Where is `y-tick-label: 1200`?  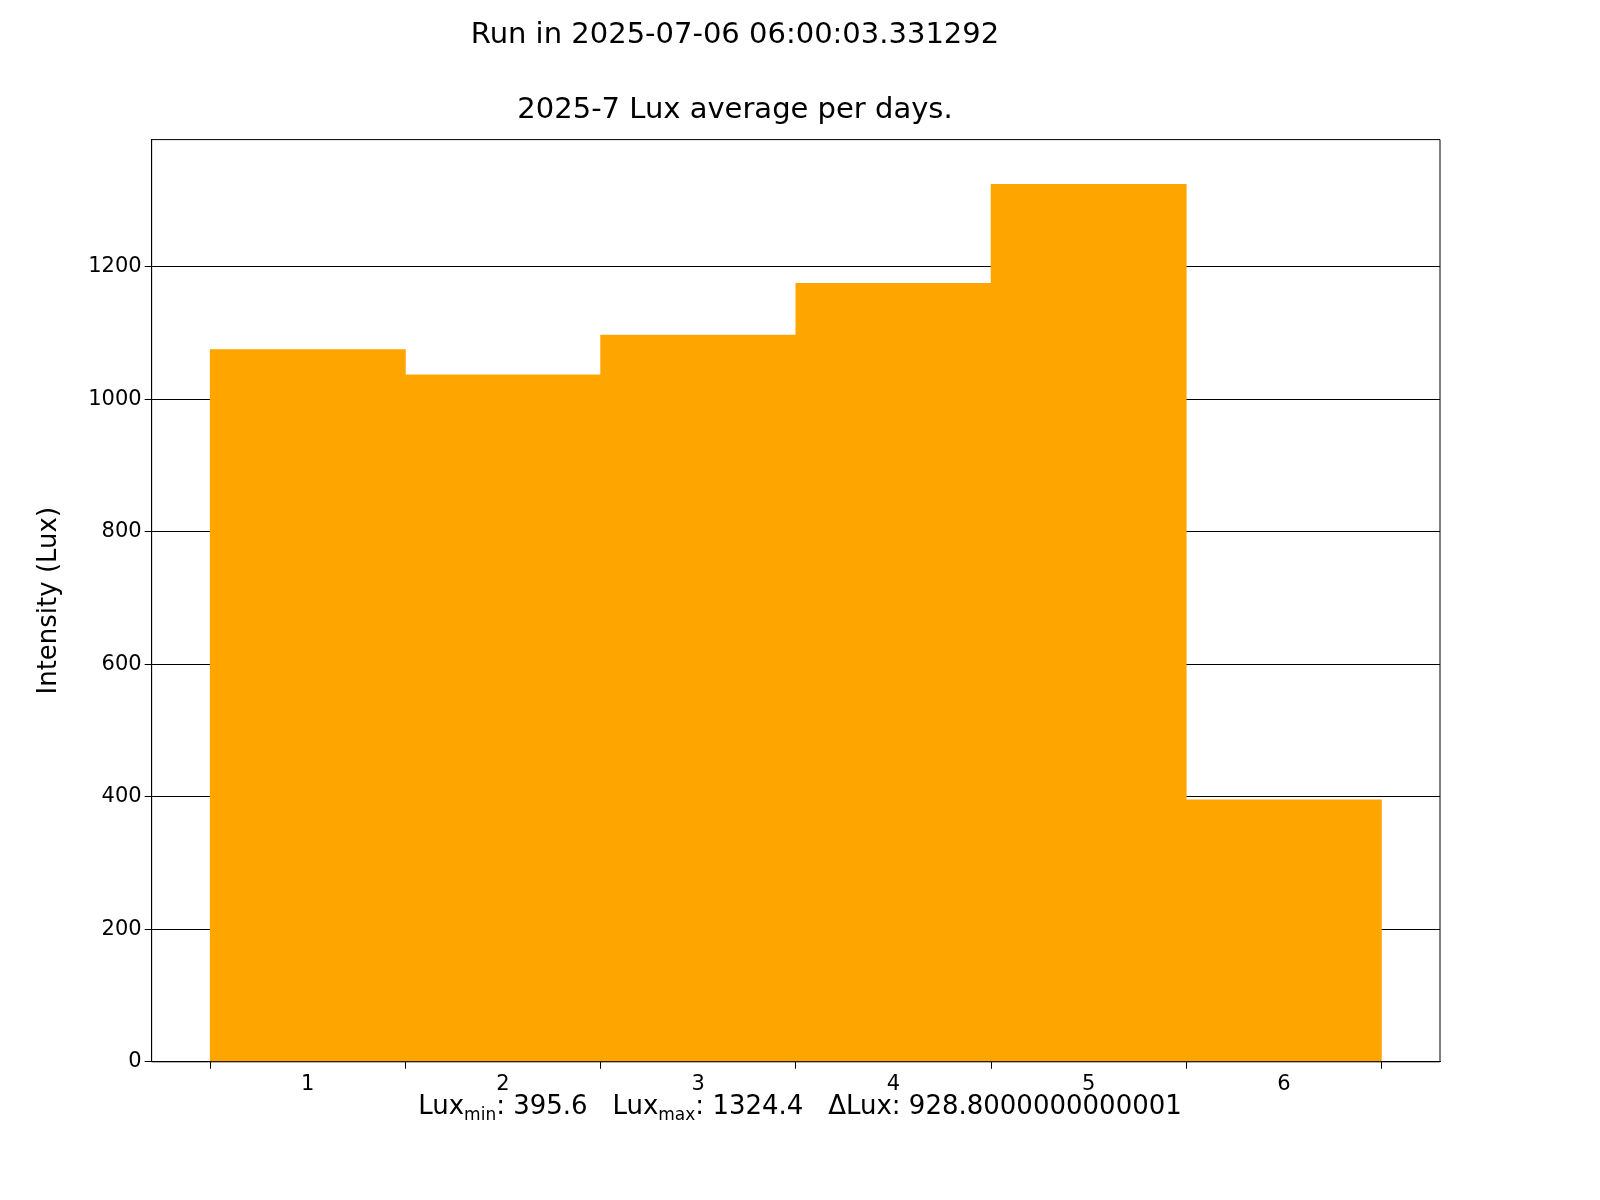 y-tick-label: 1200 is located at coordinates (115, 265).